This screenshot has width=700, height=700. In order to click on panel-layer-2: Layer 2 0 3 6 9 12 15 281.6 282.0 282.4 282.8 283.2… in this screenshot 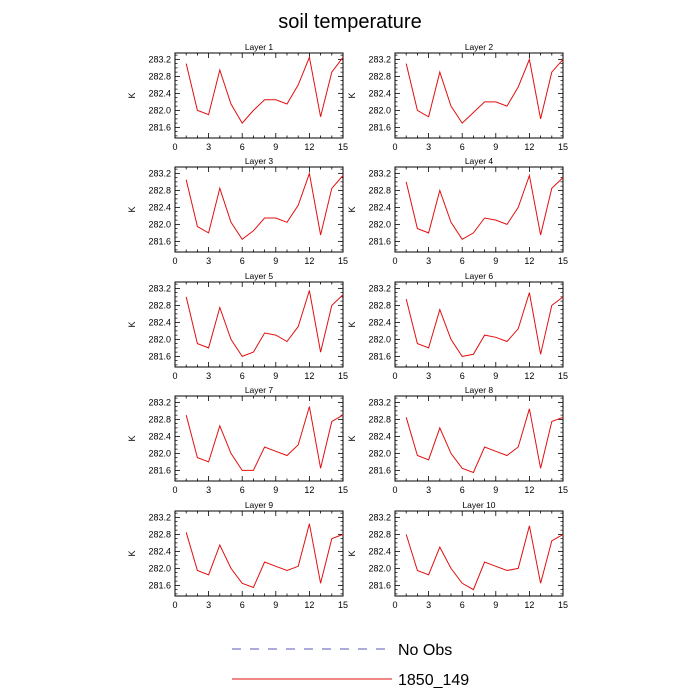, I will do `click(457, 97)`.